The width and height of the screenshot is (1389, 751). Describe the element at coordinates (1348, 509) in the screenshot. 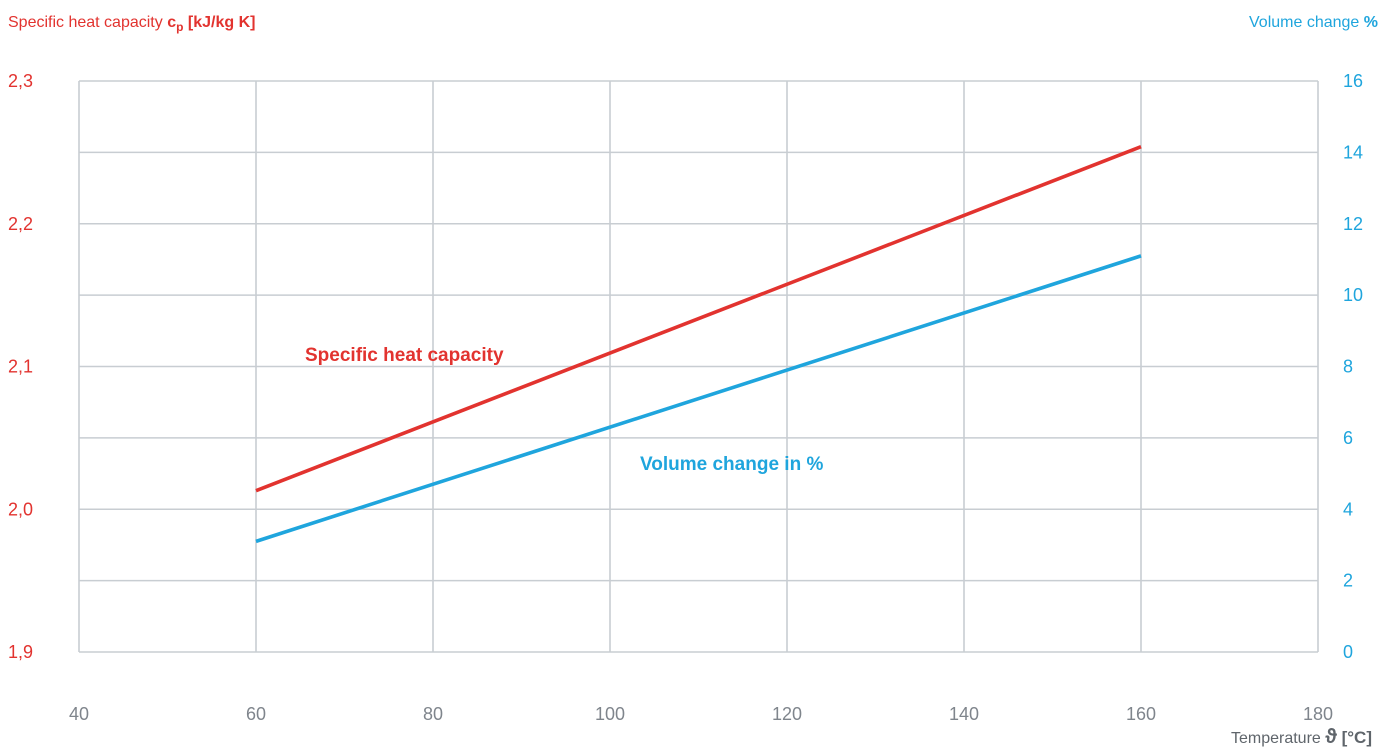

I see `y-right-tick-label: 4` at that location.